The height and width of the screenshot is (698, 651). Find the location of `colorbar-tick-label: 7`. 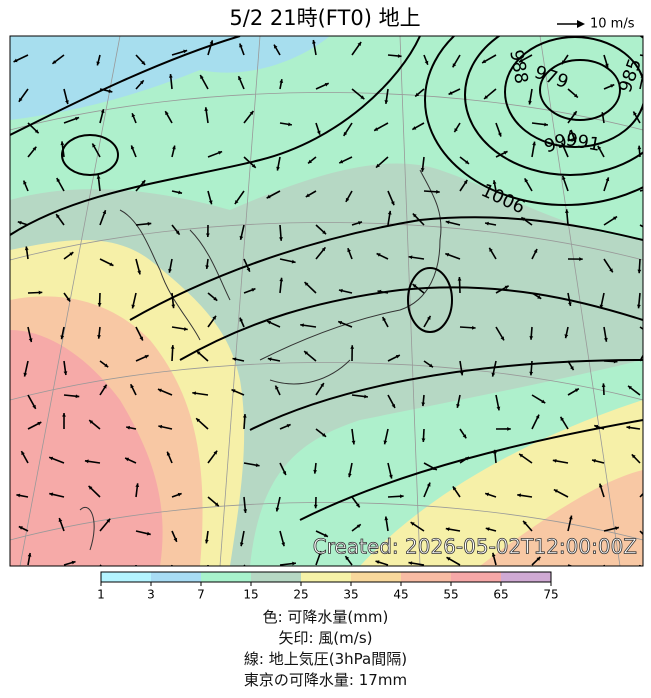

colorbar-tick-label: 7 is located at coordinates (201, 595).